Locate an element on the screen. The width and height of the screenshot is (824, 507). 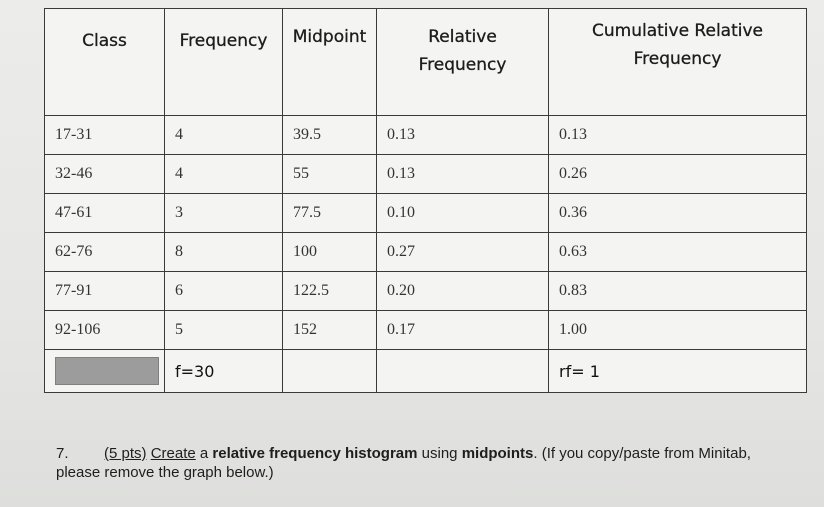
question-bold-midpoints: midpoints is located at coordinates (497, 453).